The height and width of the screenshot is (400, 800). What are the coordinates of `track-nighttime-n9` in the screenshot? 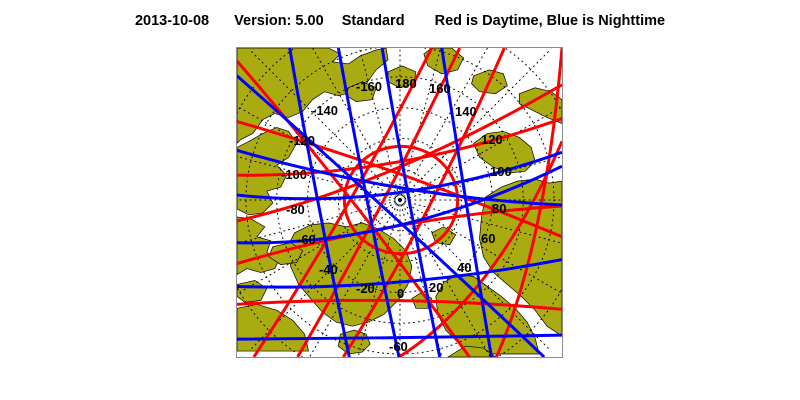 It's located at (466, 202).